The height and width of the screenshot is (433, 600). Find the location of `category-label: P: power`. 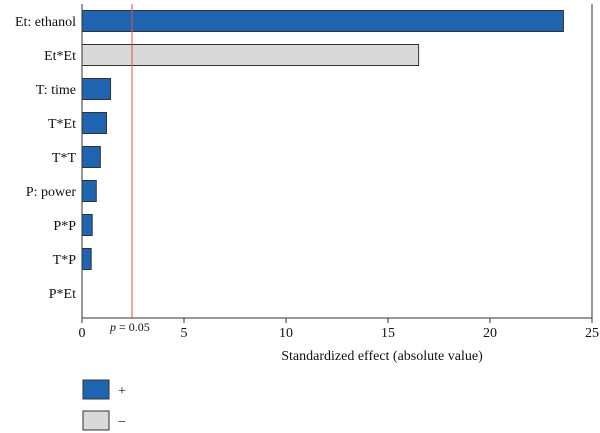

category-label: P: power is located at coordinates (51, 192).